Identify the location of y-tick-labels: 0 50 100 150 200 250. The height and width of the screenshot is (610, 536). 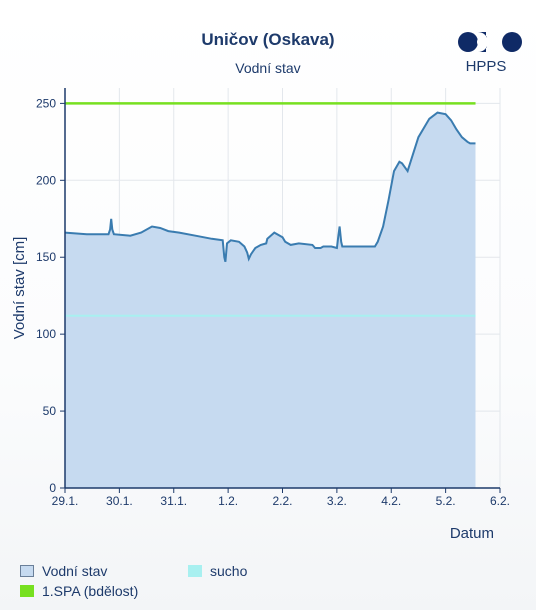
(50, 295).